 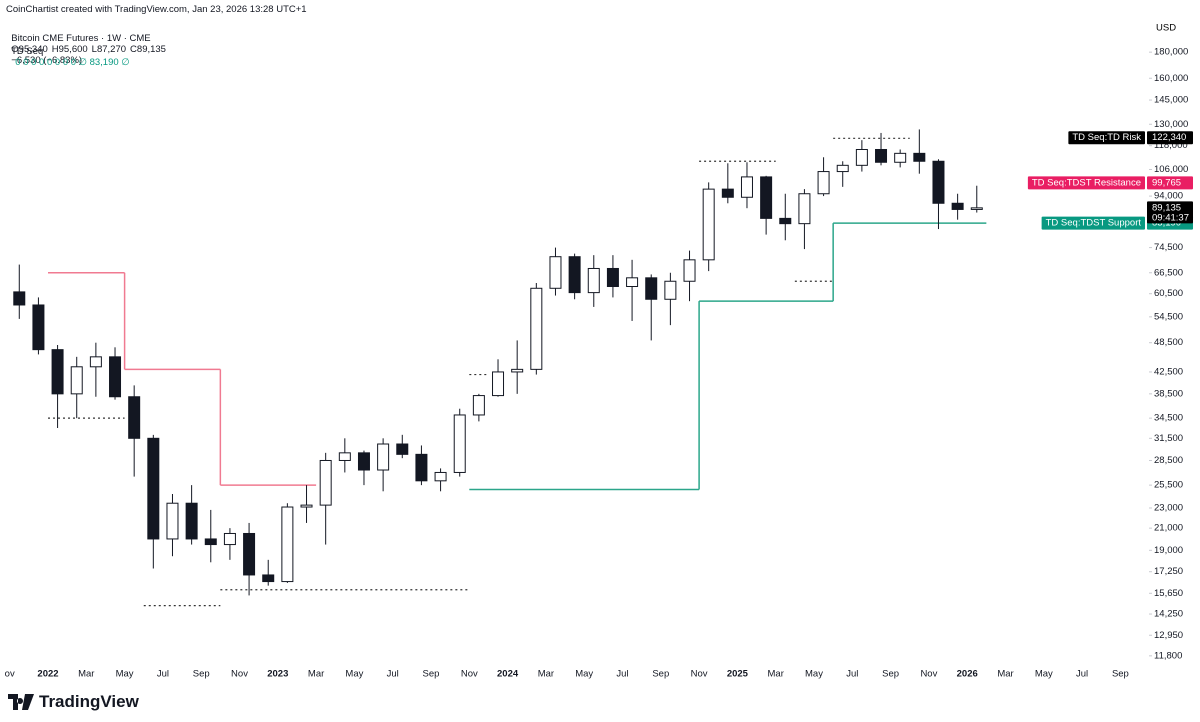 I want to click on y-tick-label: 118,000, so click(x=1171, y=145).